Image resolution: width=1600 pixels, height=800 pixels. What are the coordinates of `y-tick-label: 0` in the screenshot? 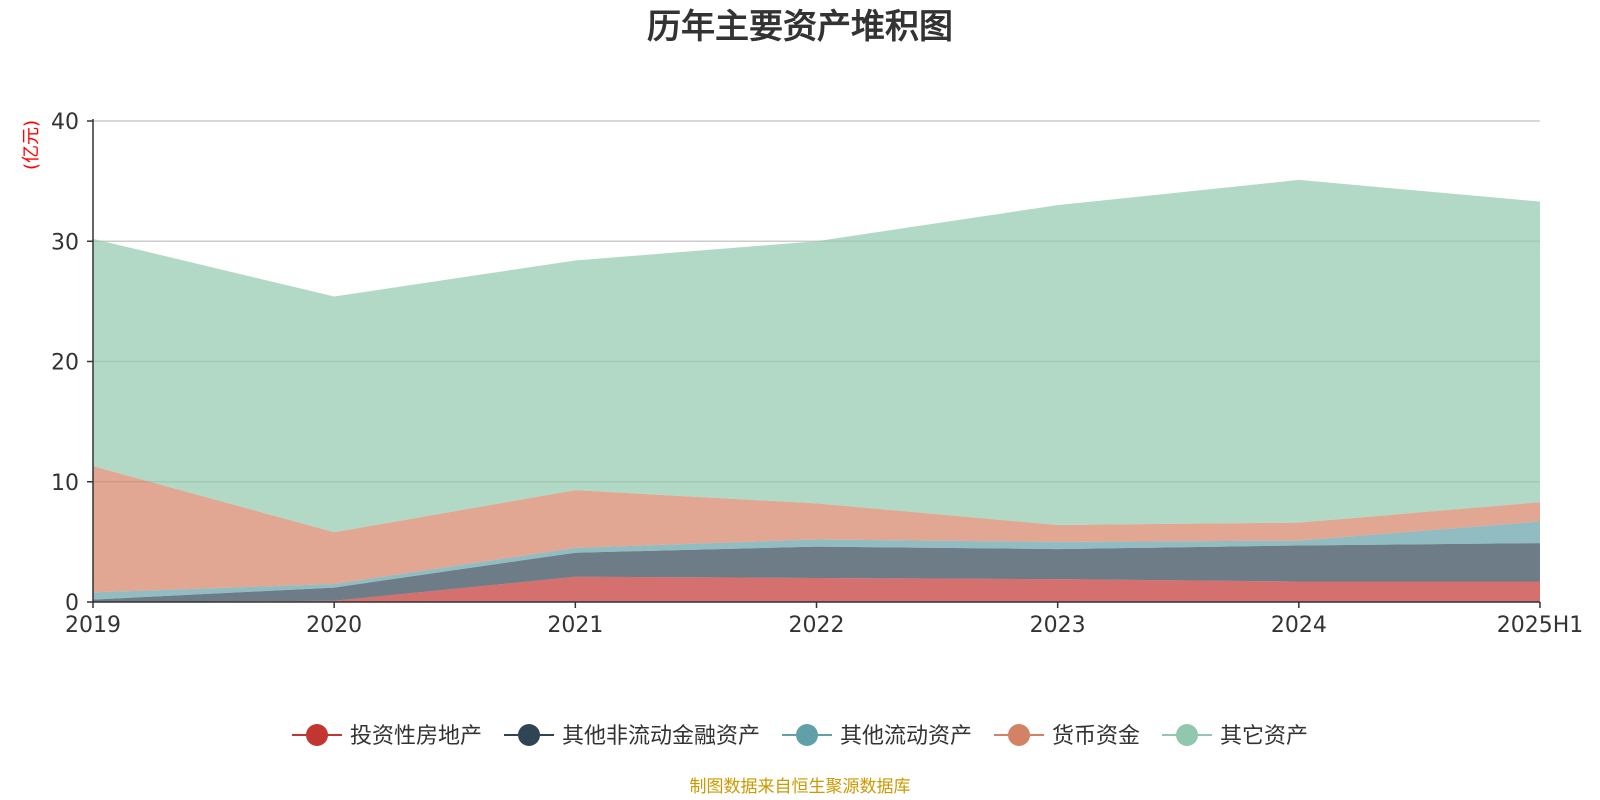 It's located at (72, 603).